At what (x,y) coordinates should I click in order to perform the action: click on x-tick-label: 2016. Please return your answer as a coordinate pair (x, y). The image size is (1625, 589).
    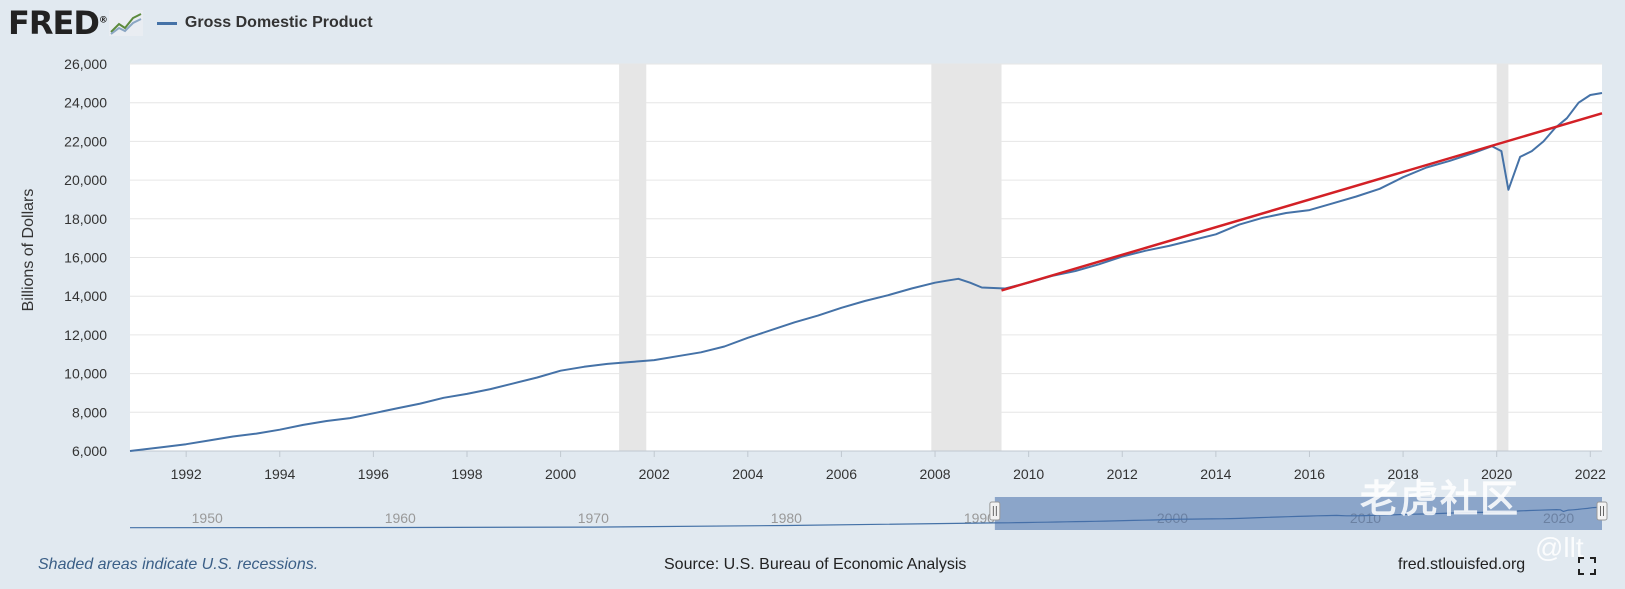
    Looking at the image, I should click on (1309, 474).